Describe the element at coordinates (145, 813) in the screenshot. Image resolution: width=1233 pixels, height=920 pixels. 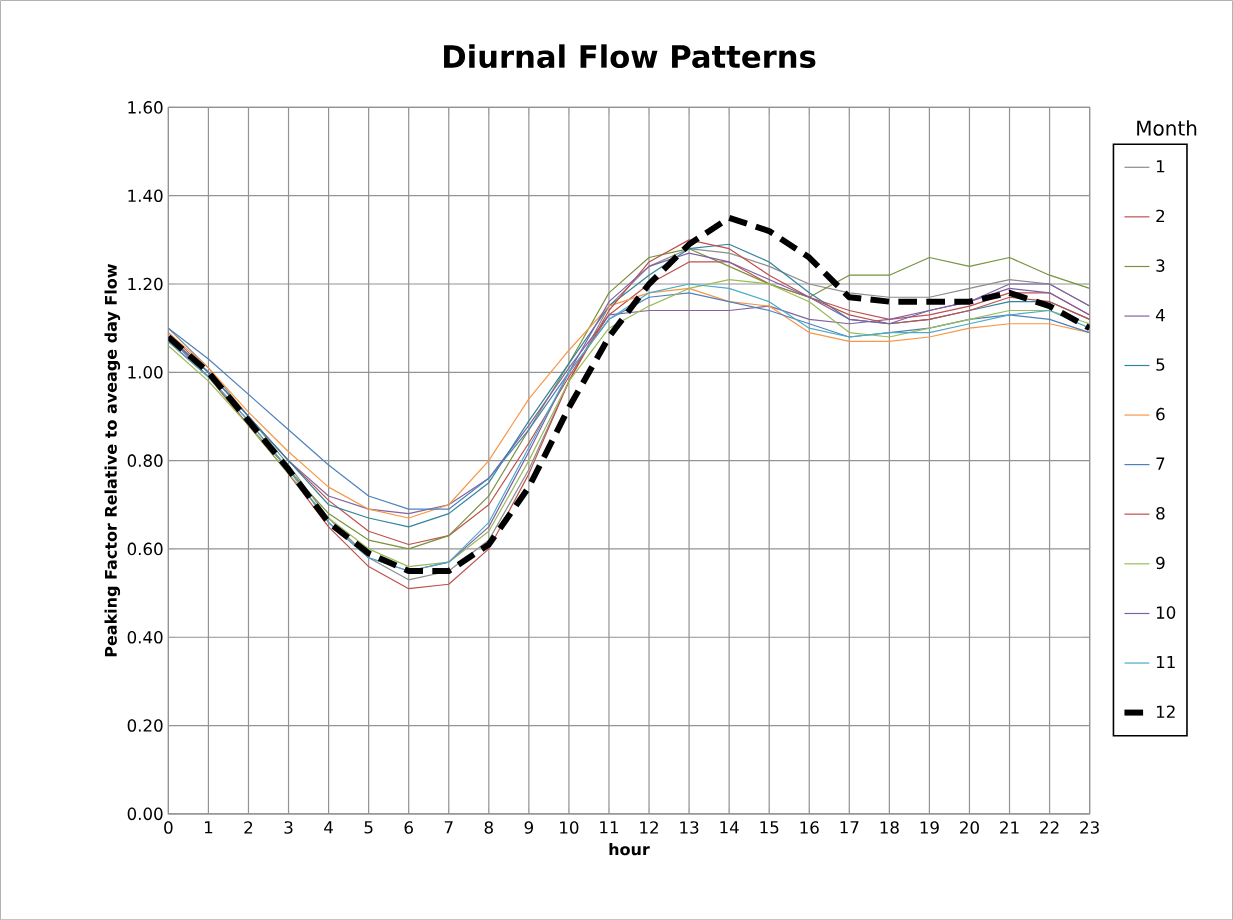
I see `y-tick-label: 0.00` at that location.